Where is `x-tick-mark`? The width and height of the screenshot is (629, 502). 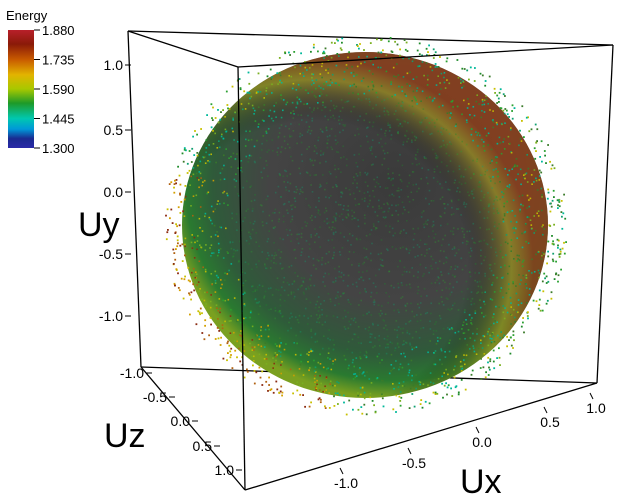 x-tick-mark is located at coordinates (409, 451).